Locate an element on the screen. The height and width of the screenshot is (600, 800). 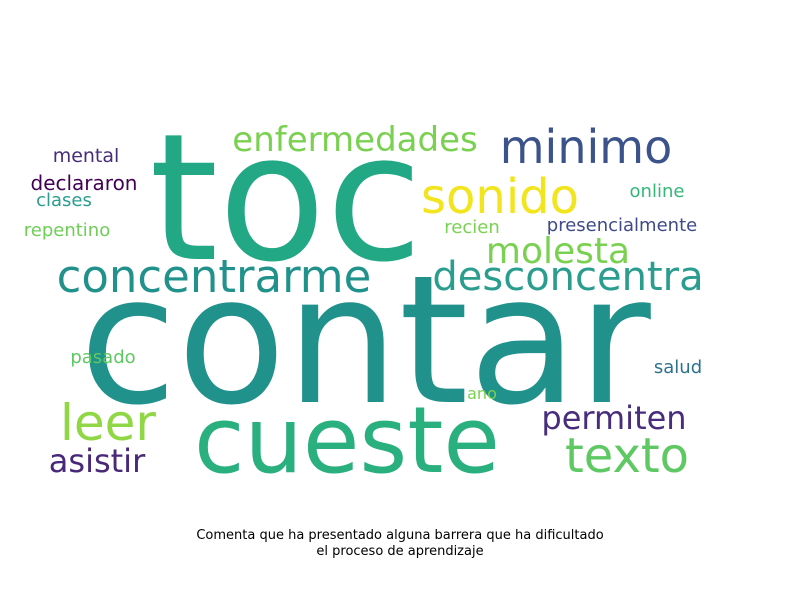
word-mental: mental is located at coordinates (86, 156).